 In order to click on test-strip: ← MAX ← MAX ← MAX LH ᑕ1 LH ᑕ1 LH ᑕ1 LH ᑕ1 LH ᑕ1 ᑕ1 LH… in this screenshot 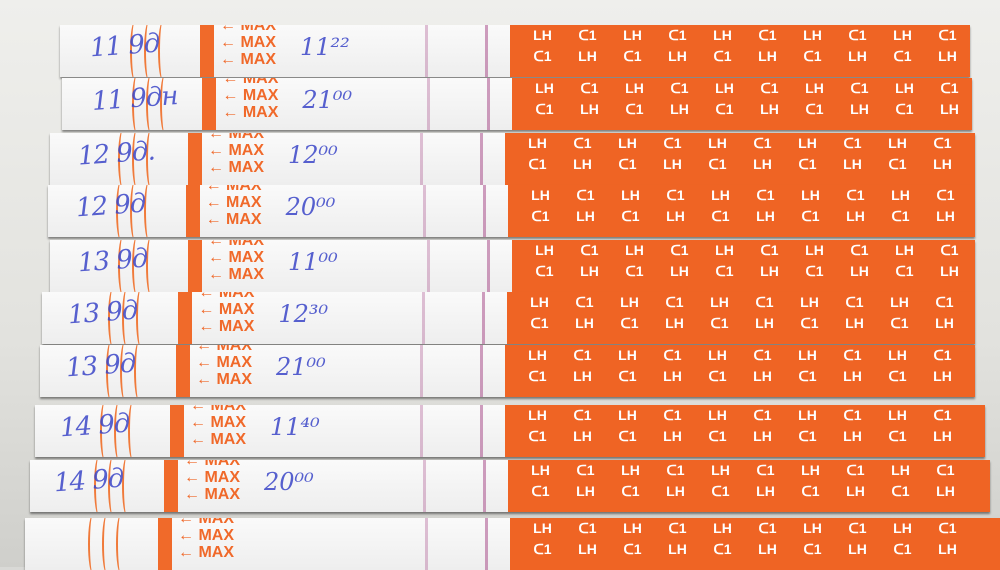, I will do `click(512, 544)`.